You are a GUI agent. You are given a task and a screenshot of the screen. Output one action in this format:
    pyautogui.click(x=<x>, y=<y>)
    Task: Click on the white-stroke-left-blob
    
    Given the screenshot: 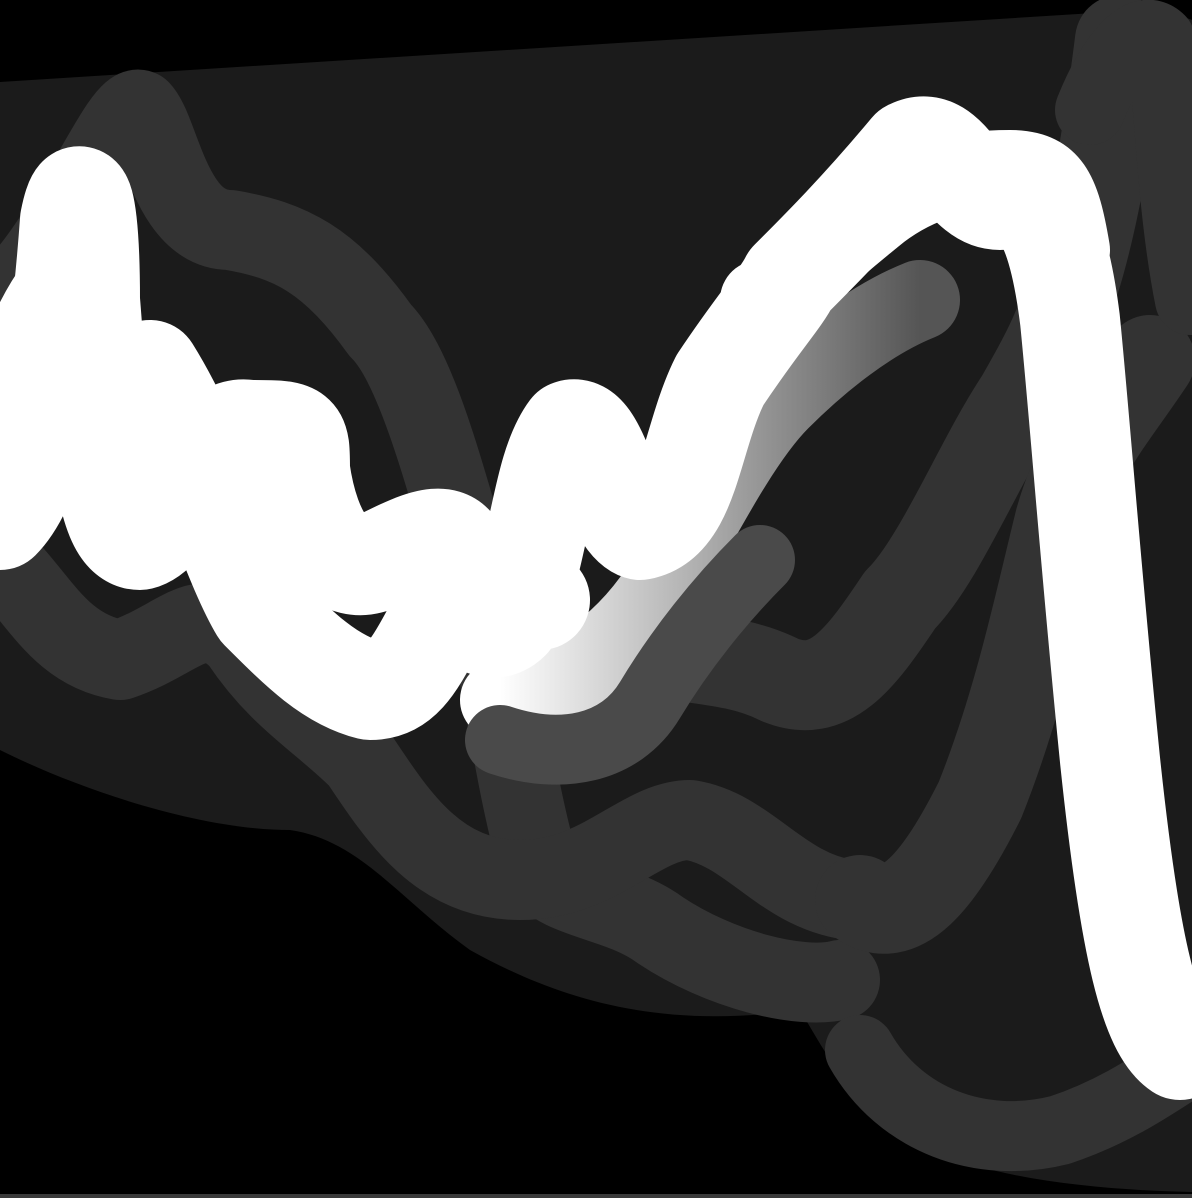 What is the action you would take?
    pyautogui.click(x=52, y=345)
    